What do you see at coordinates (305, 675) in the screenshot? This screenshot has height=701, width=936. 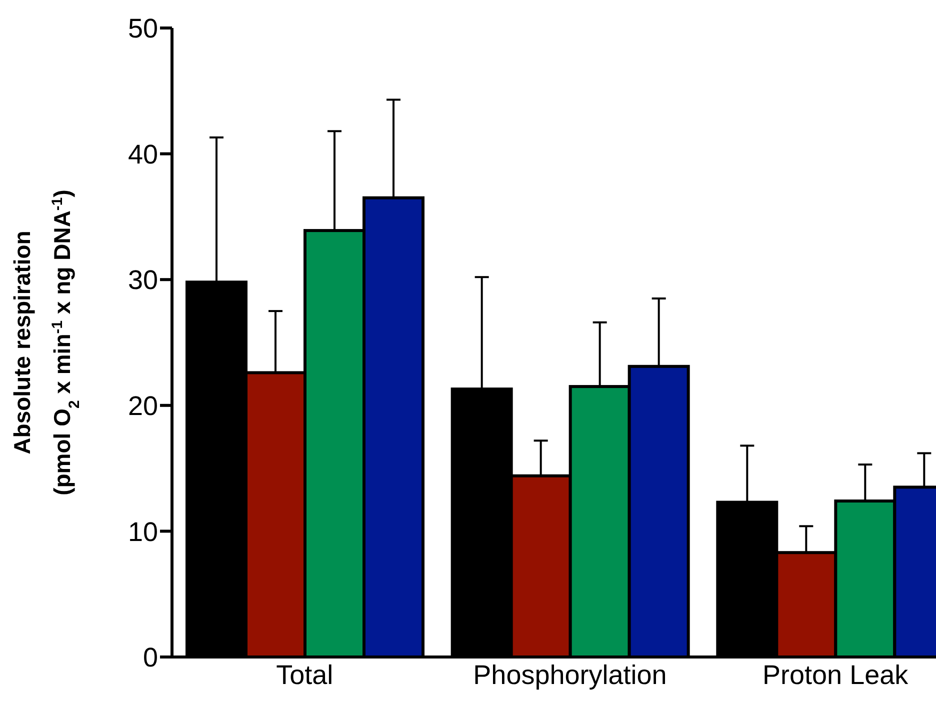 I see `x-tick-label: Total` at bounding box center [305, 675].